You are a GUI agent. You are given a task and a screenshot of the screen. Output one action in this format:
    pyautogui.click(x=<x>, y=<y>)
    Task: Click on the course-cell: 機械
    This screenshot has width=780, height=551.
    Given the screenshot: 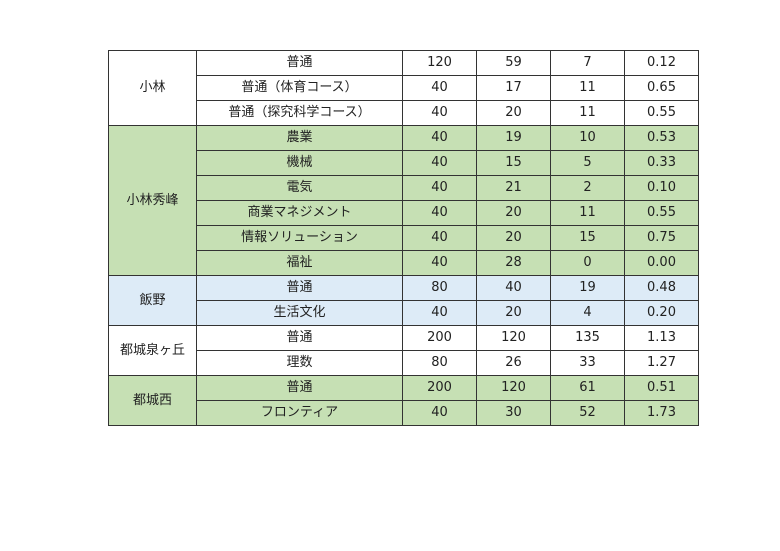 What is the action you would take?
    pyautogui.click(x=299, y=163)
    